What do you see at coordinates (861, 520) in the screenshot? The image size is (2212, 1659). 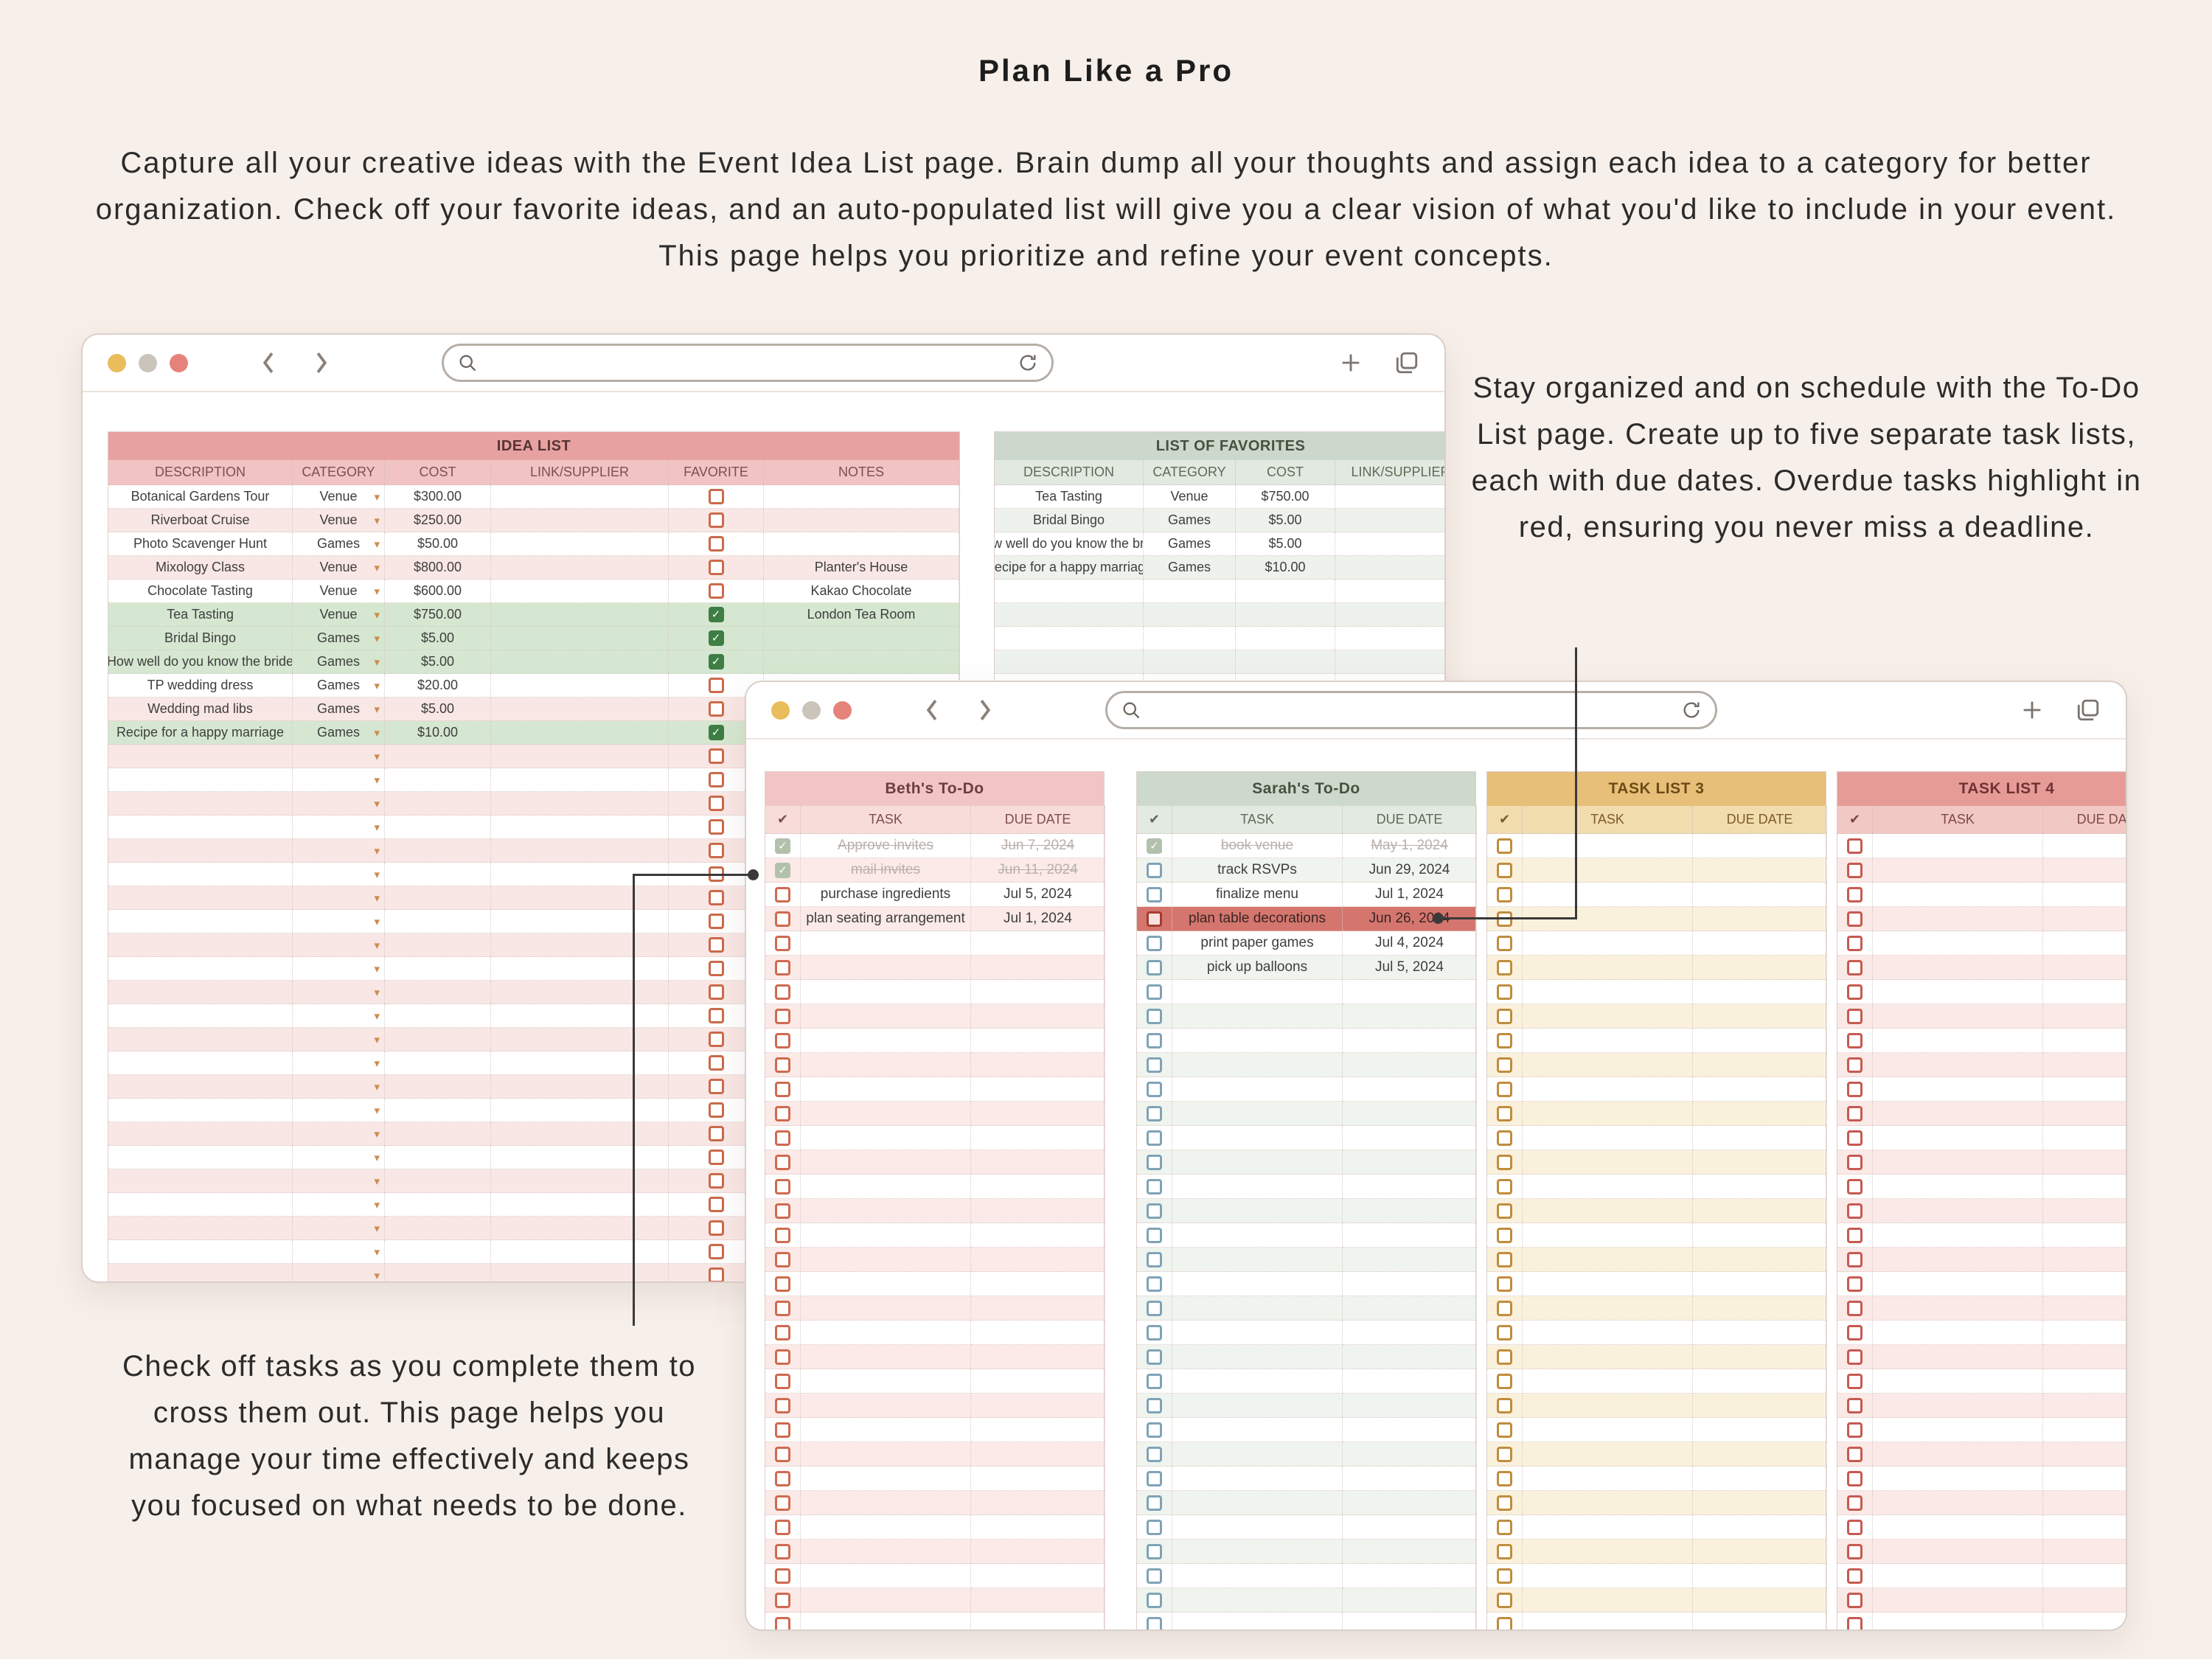 I see `notes-cell` at bounding box center [861, 520].